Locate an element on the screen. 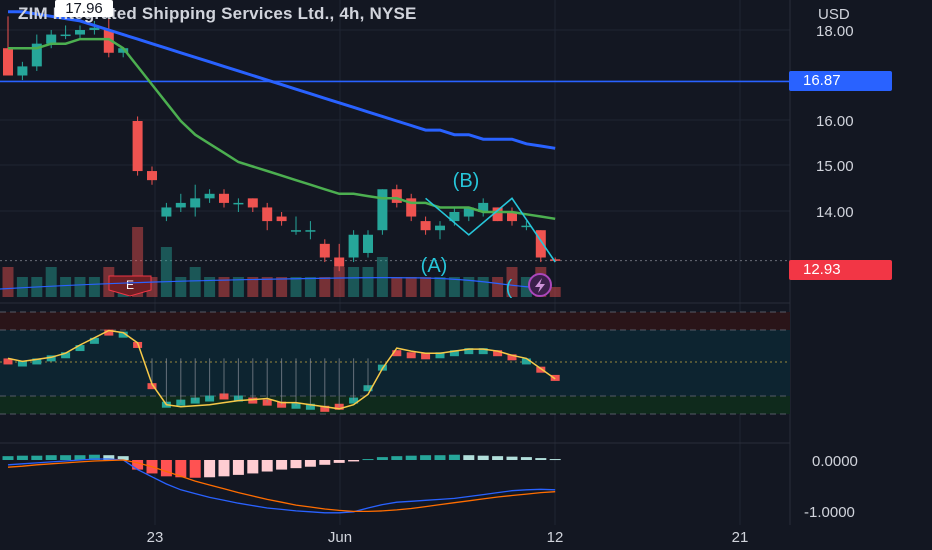 Image resolution: width=932 pixels, height=550 pixels. earnings-badge is located at coordinates (130, 286).